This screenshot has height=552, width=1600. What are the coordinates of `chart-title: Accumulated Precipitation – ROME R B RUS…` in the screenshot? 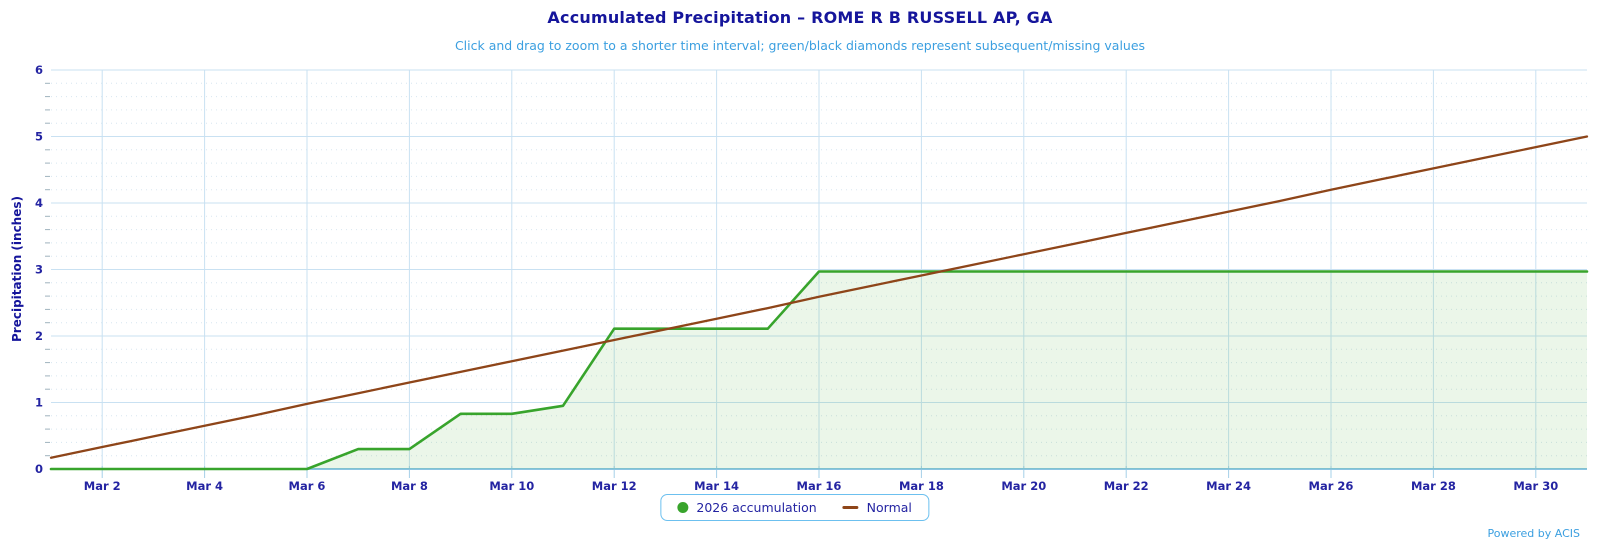 It's located at (800, 17).